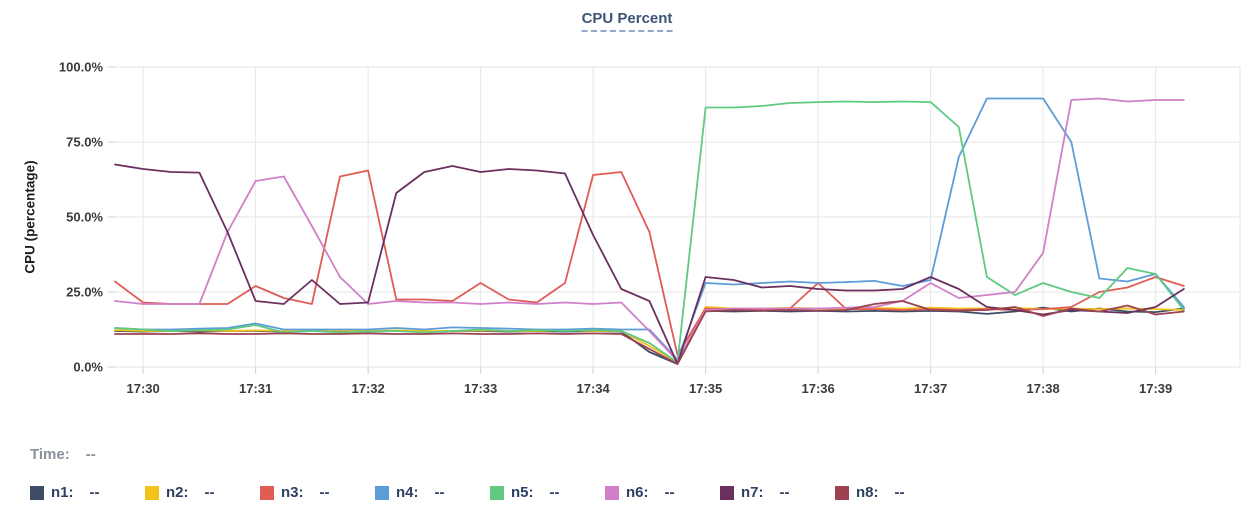  Describe the element at coordinates (143, 388) in the screenshot. I see `x-tick-label: 17:30` at that location.